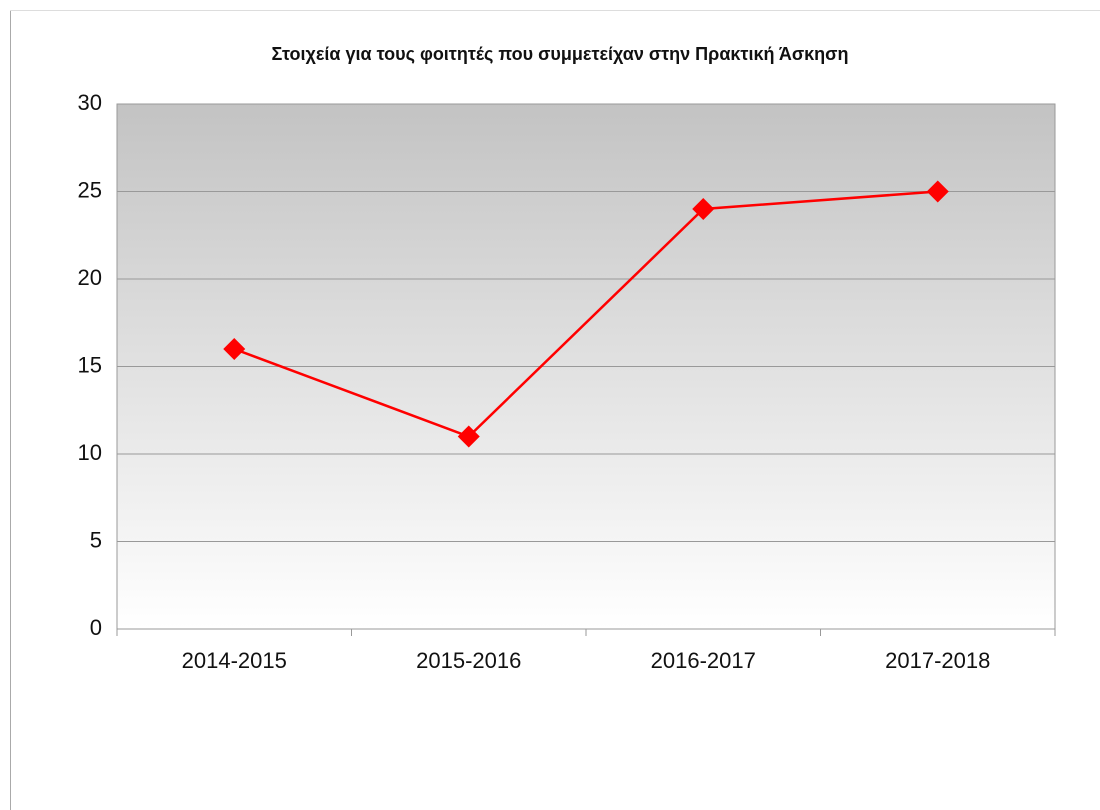 This screenshot has height=810, width=1100. Describe the element at coordinates (90, 452) in the screenshot. I see `y-tick-label: 10` at that location.